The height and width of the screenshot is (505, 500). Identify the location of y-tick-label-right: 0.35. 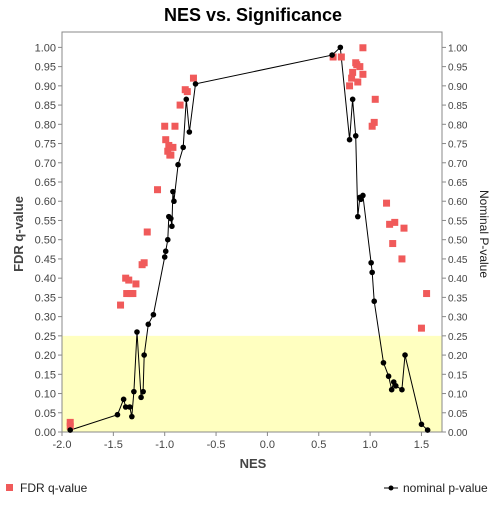
(458, 298).